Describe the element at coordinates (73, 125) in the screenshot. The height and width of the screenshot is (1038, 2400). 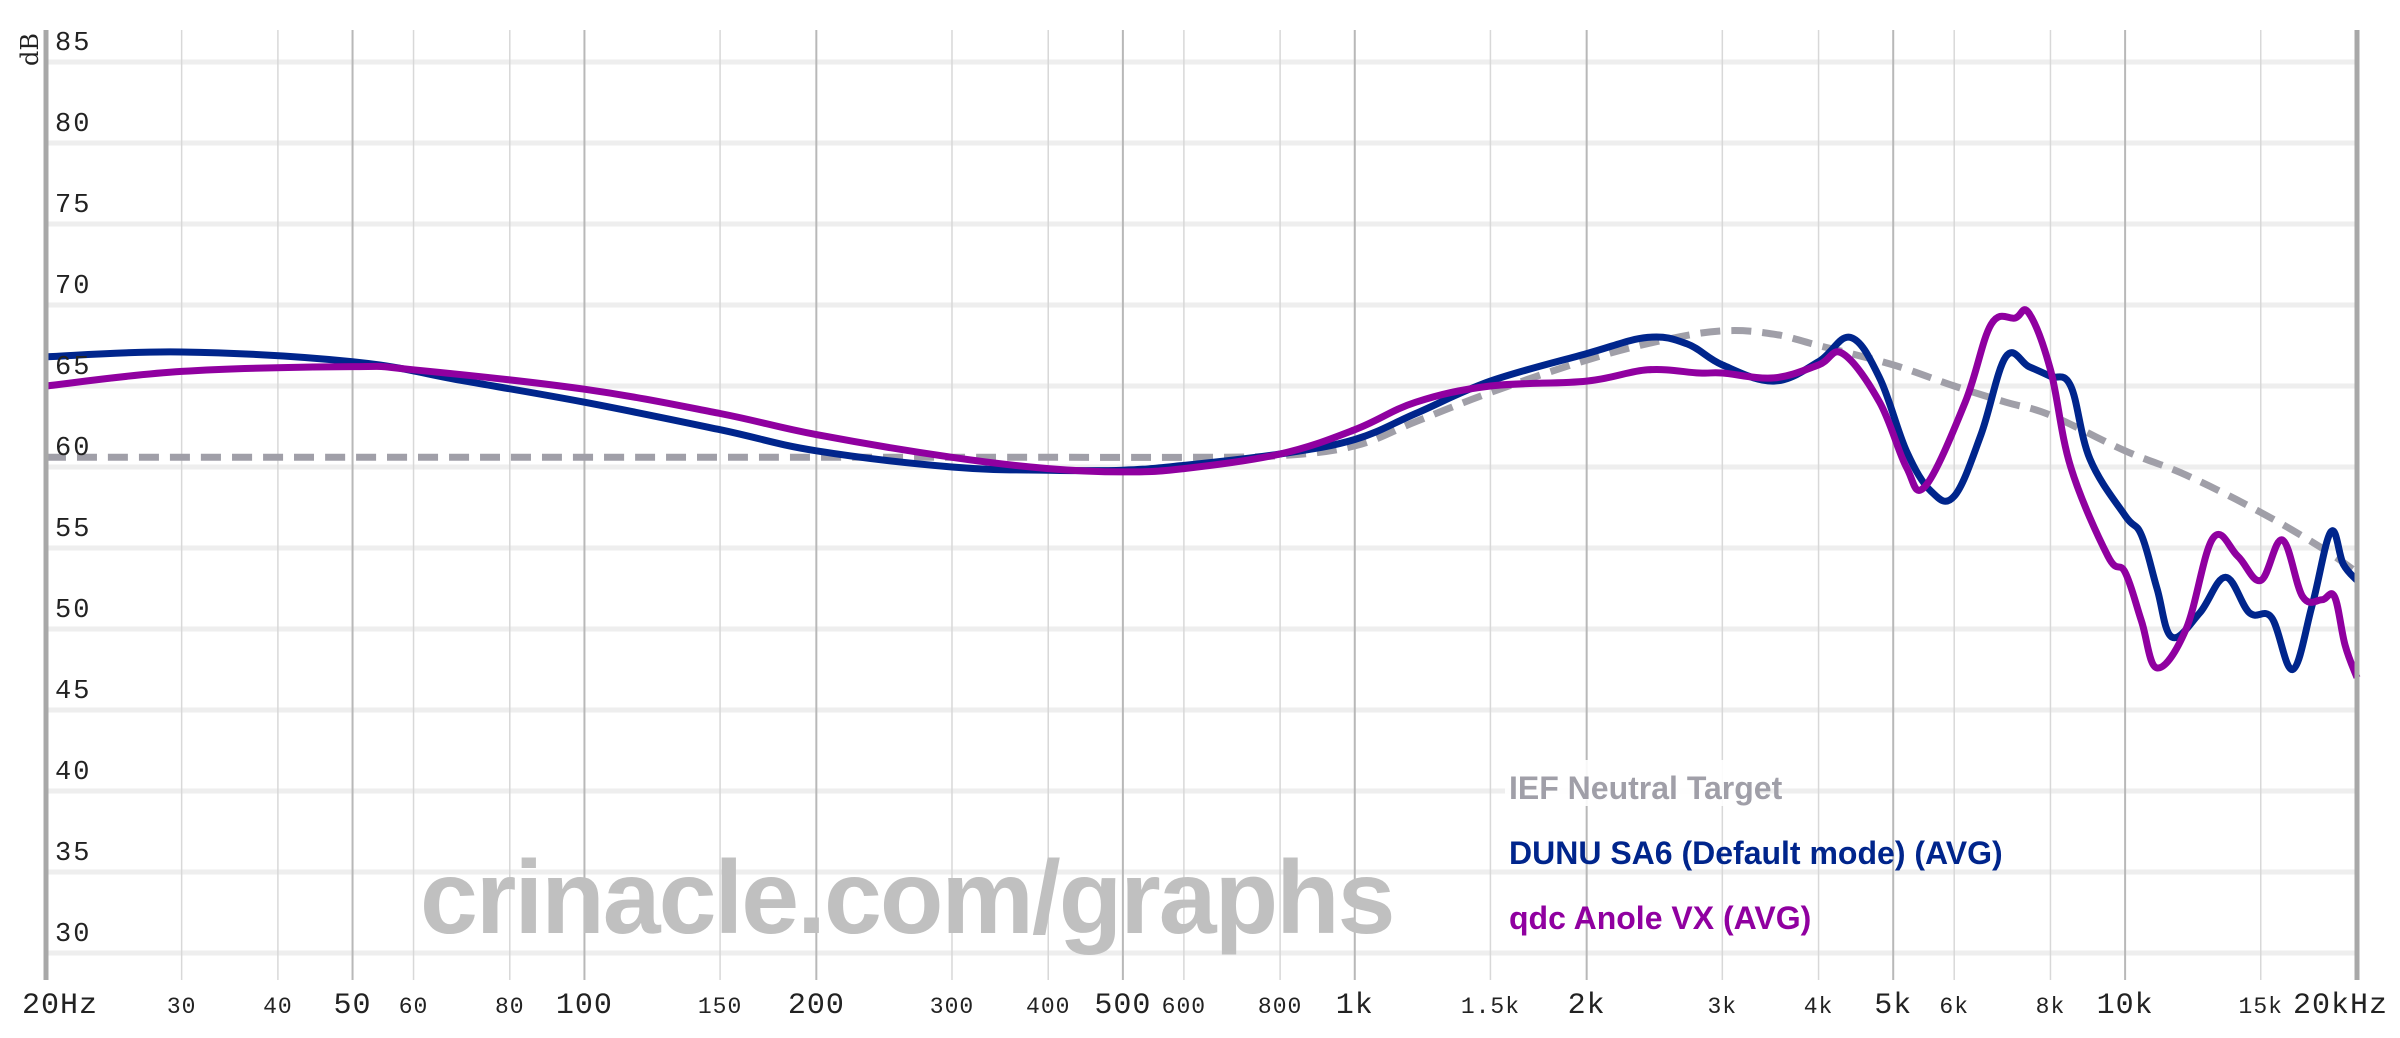
I see `y-tick-label: 80` at that location.